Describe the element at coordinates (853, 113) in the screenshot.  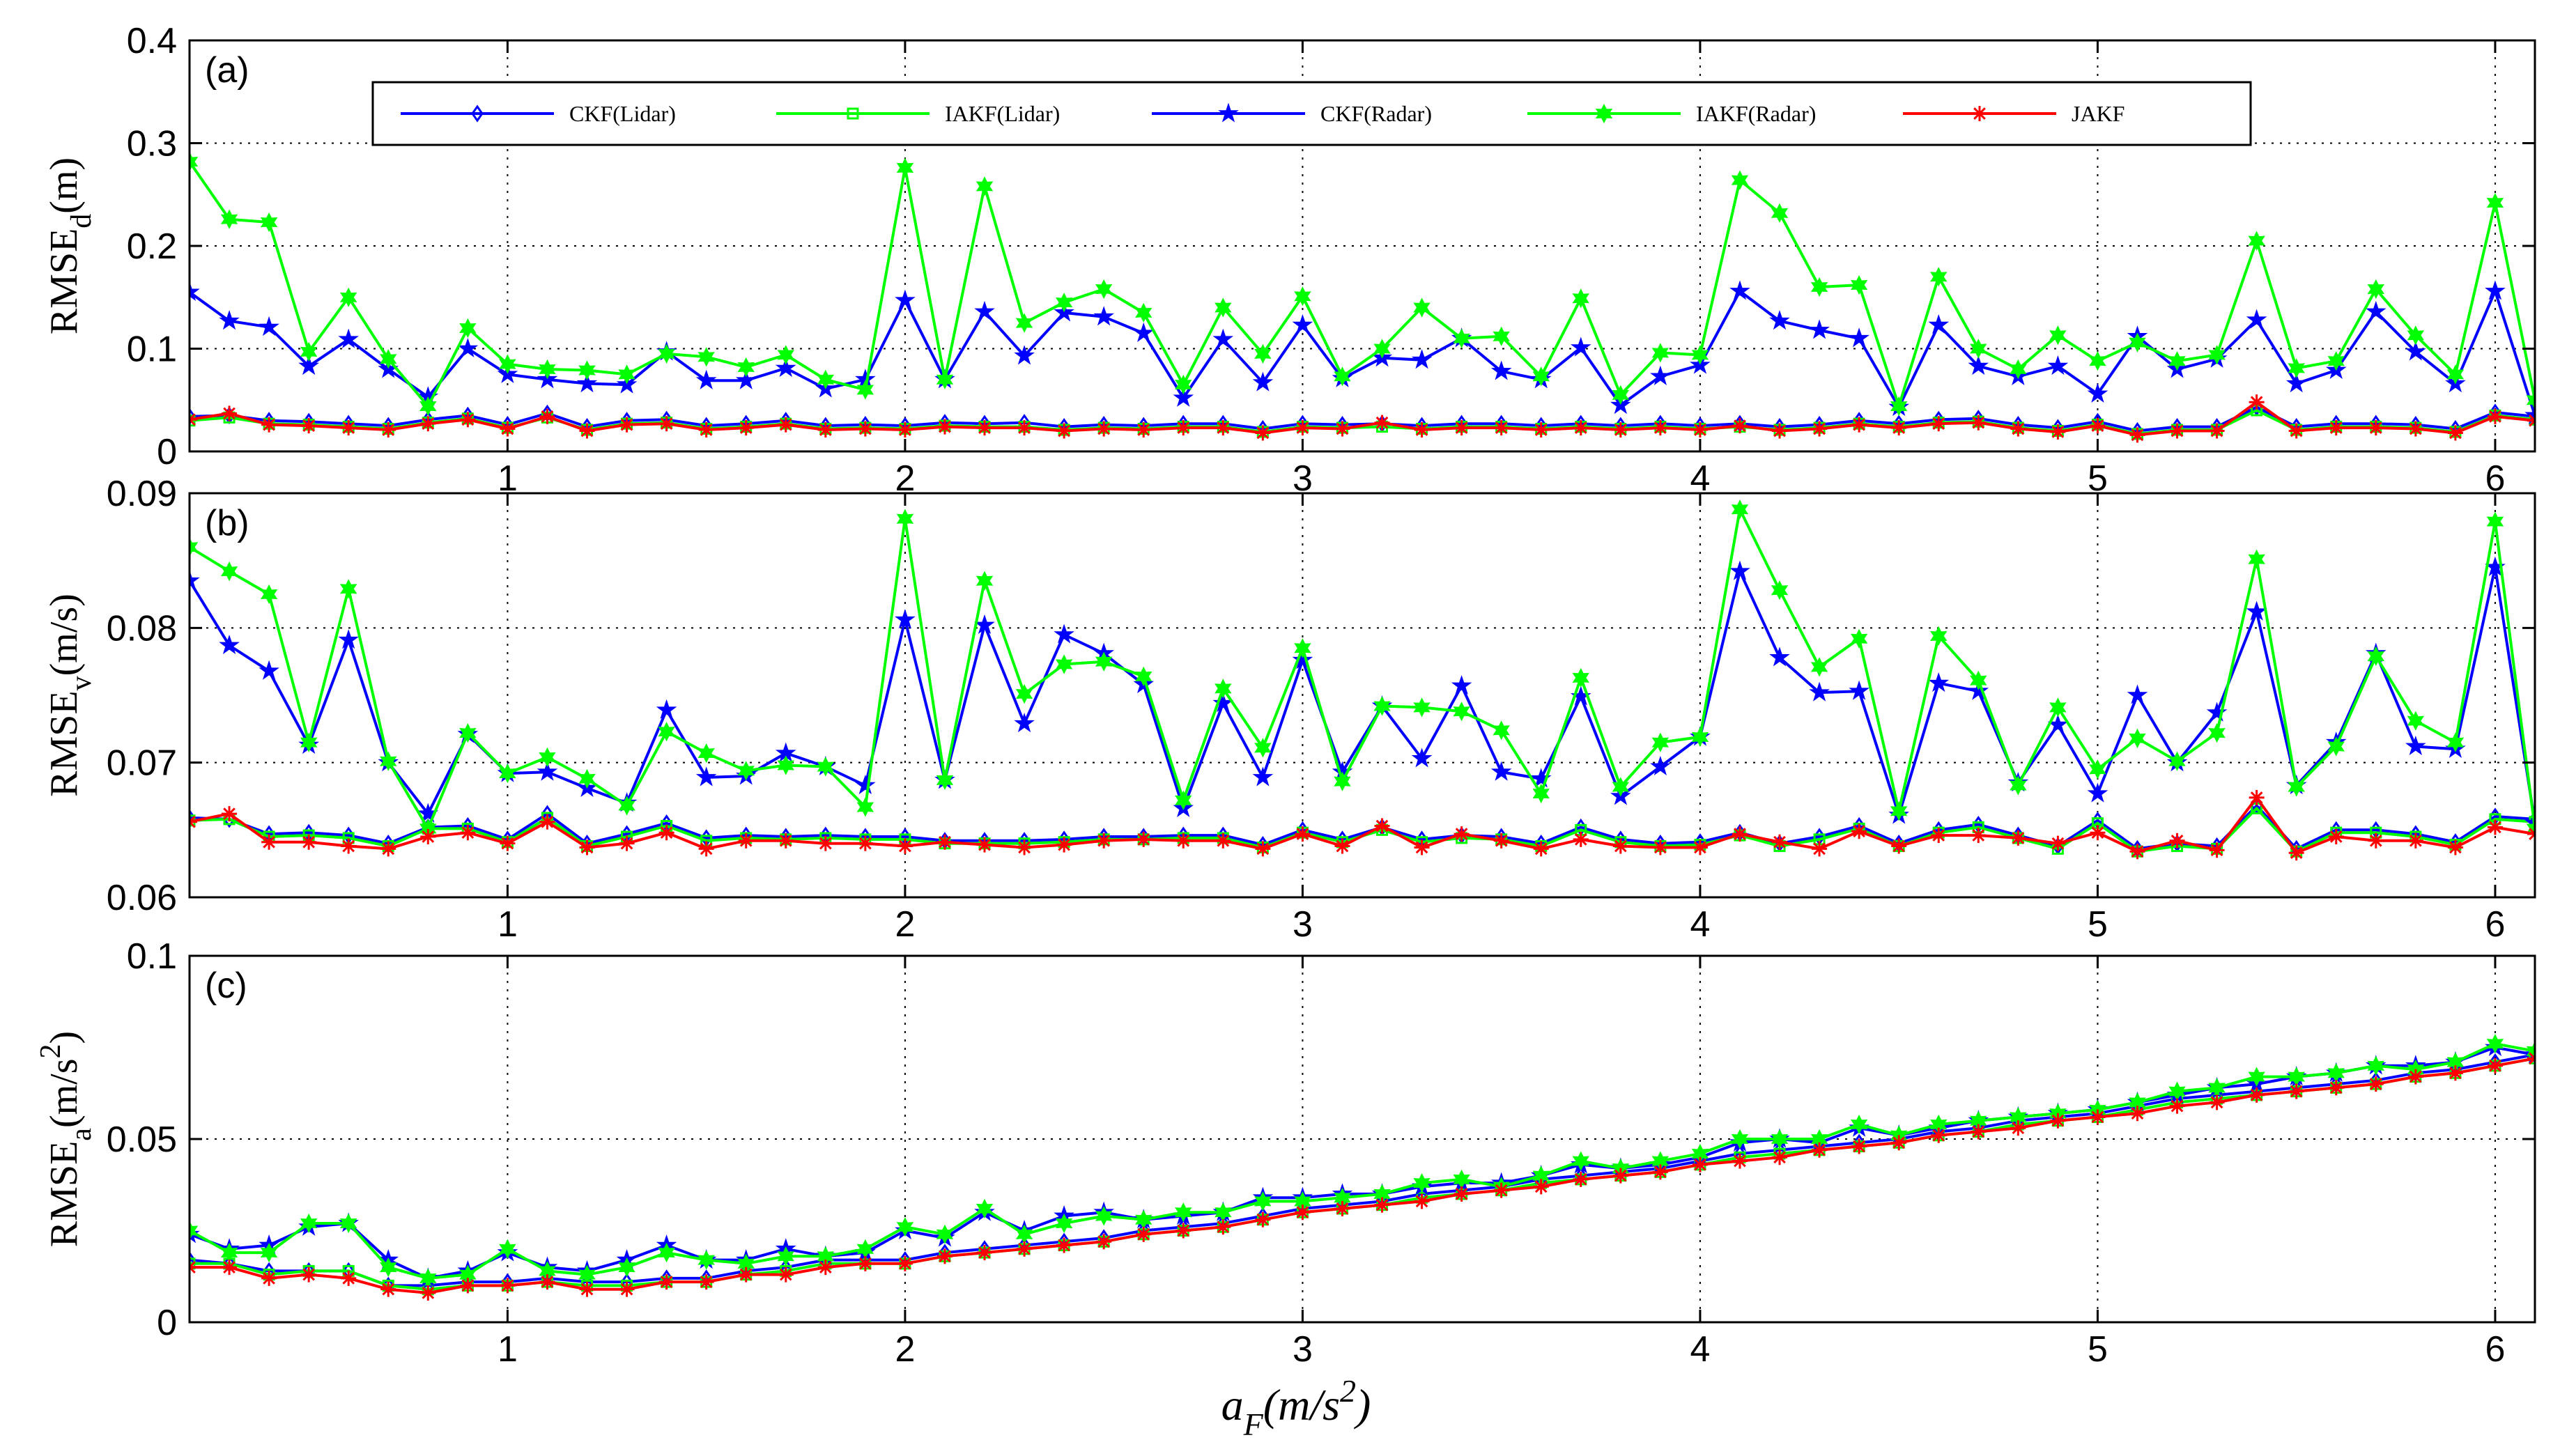
I see `legend-marker` at that location.